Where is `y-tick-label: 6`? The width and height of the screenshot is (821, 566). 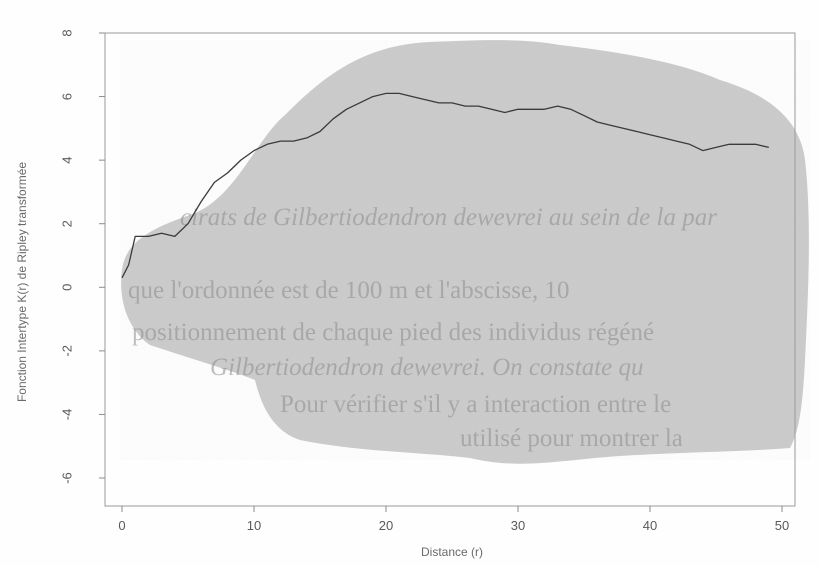 y-tick-label: 6 is located at coordinates (66, 96).